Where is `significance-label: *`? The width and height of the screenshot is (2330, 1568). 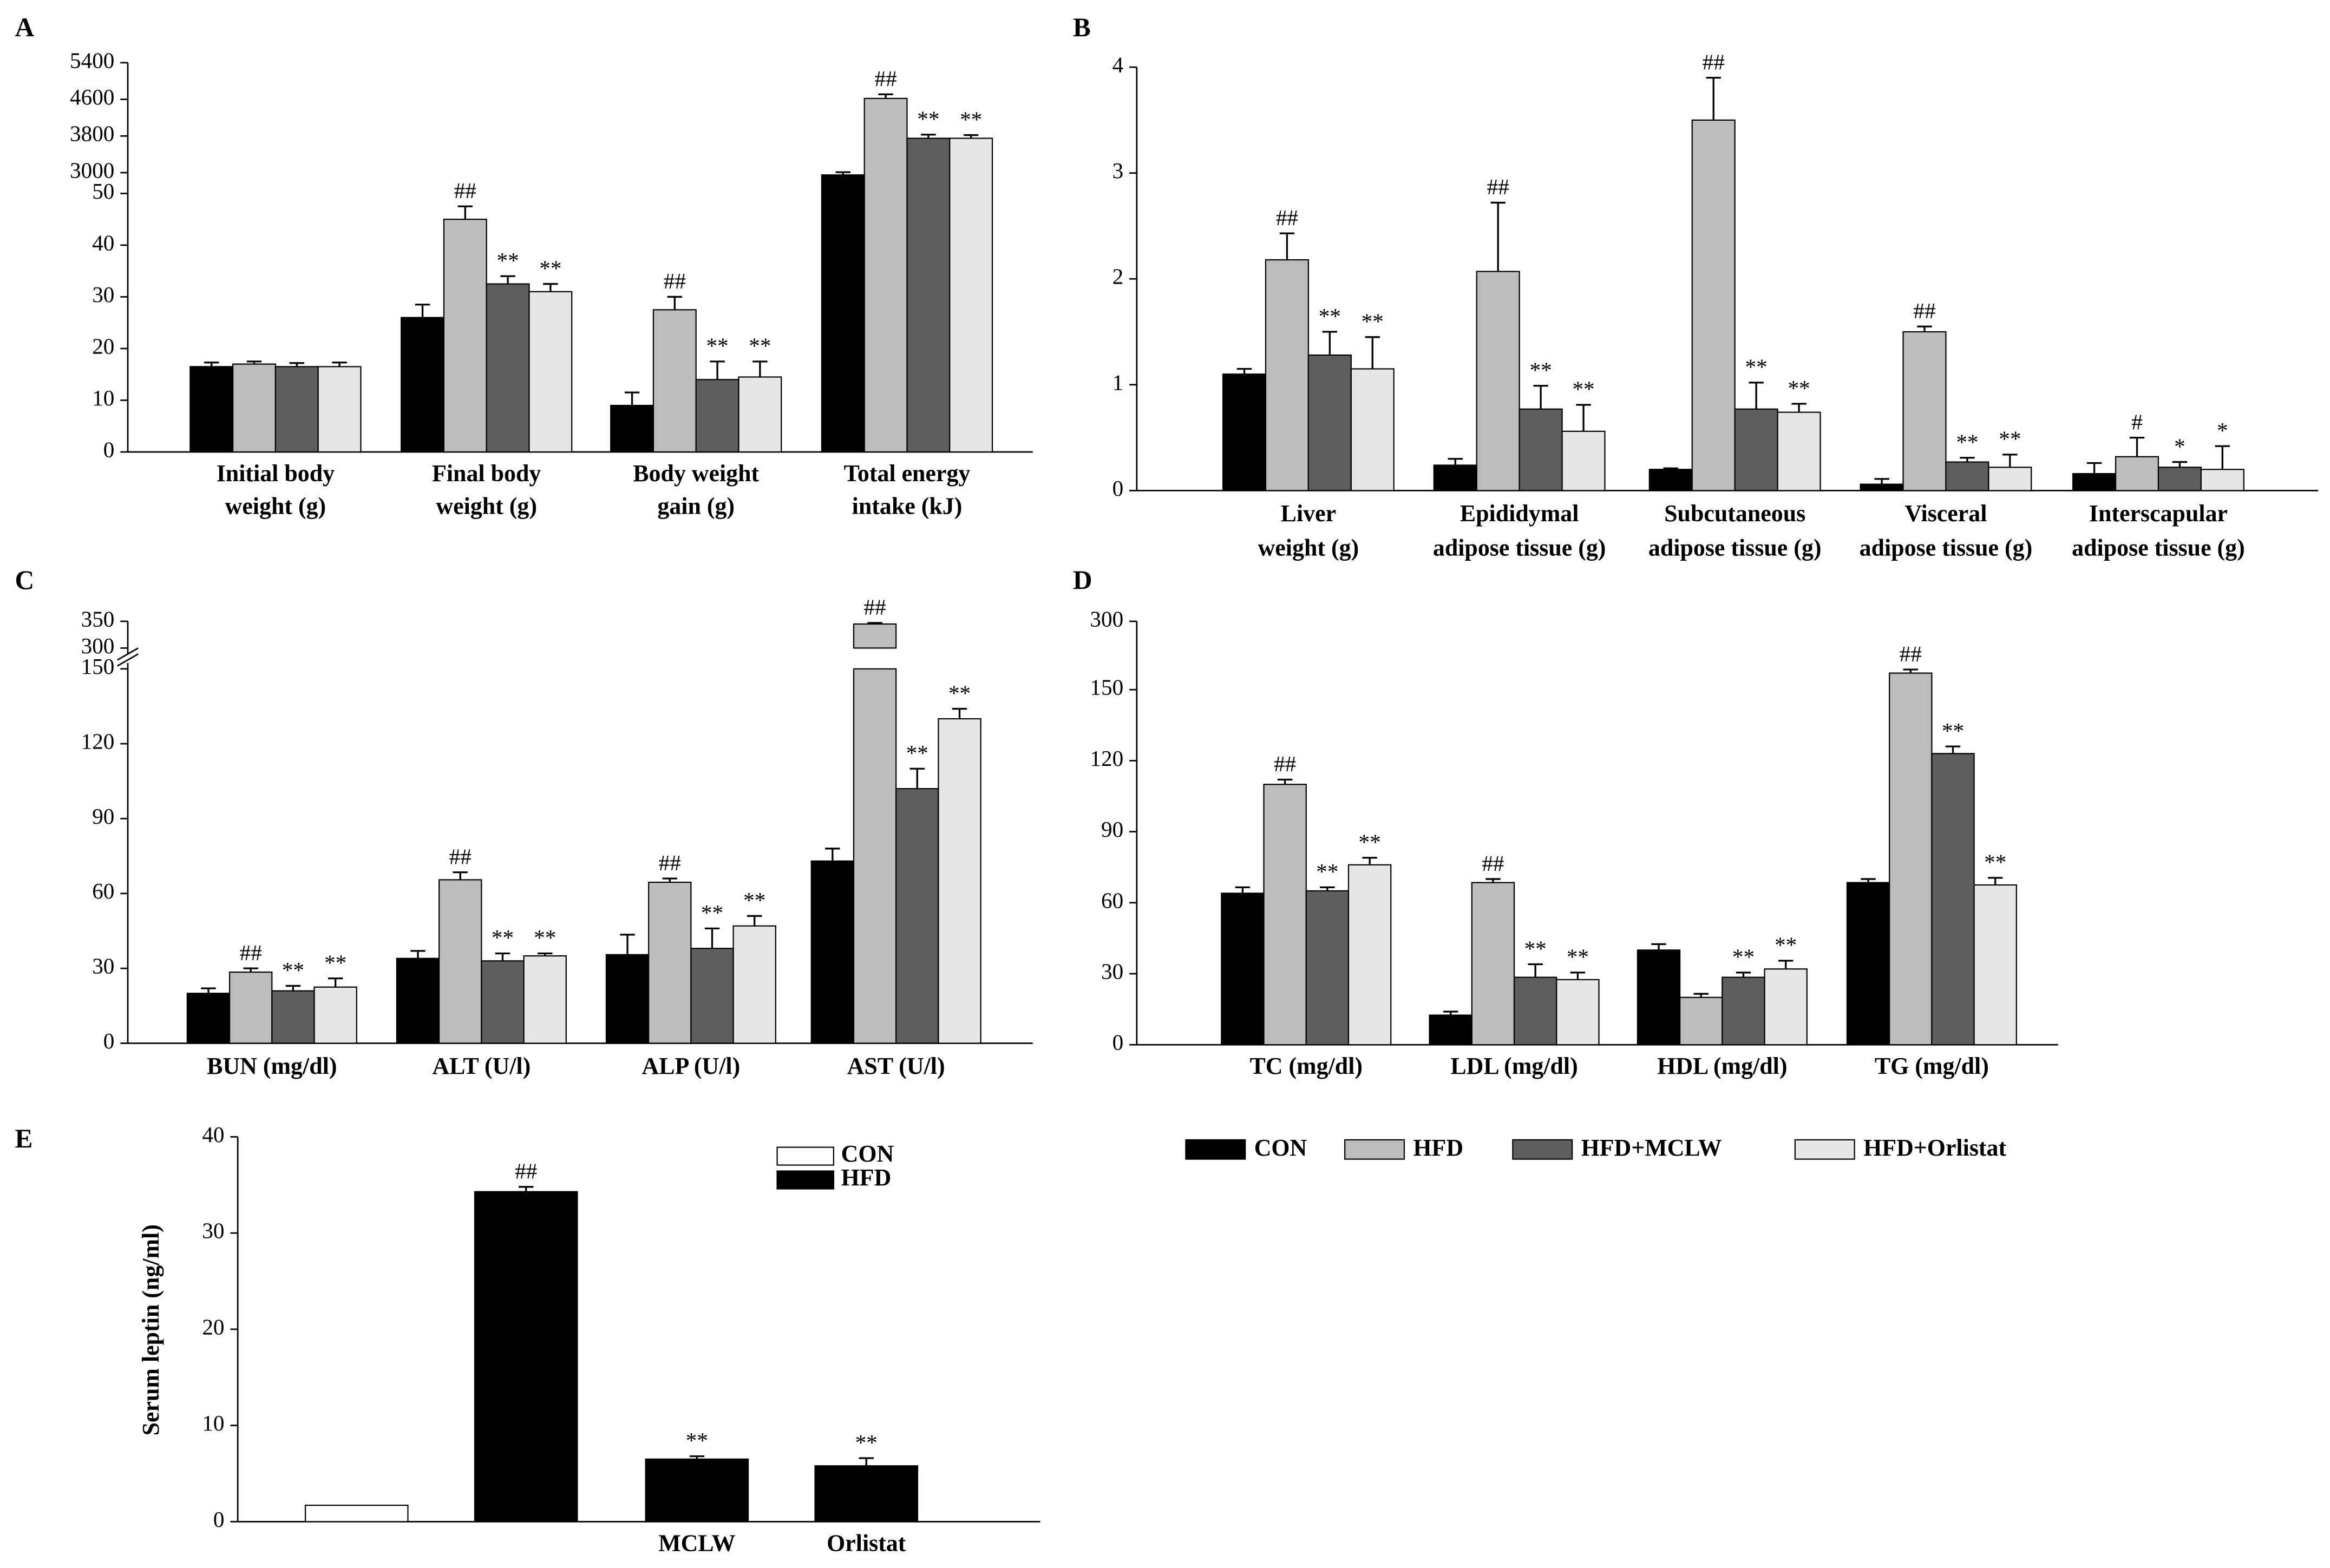
significance-label: * is located at coordinates (2179, 446).